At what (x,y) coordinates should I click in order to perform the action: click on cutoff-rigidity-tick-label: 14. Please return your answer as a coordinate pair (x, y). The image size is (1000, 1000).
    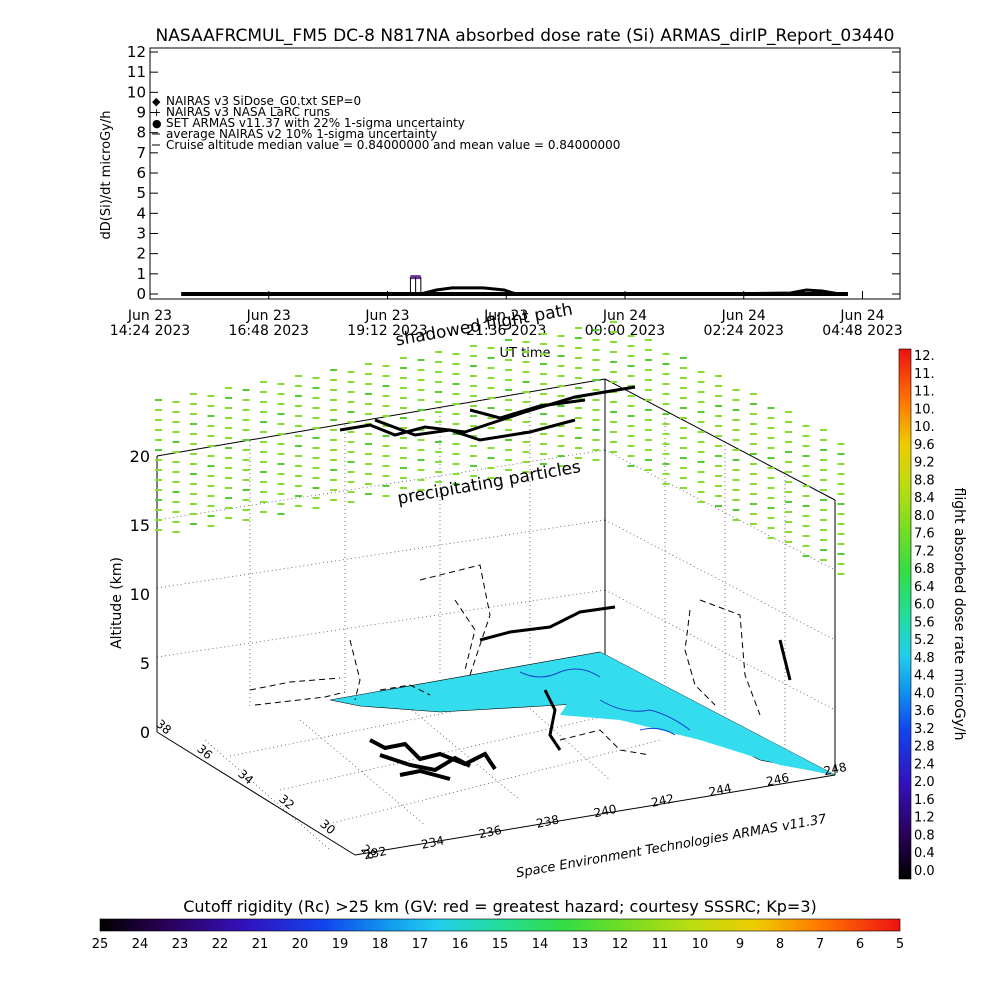
    Looking at the image, I should click on (540, 944).